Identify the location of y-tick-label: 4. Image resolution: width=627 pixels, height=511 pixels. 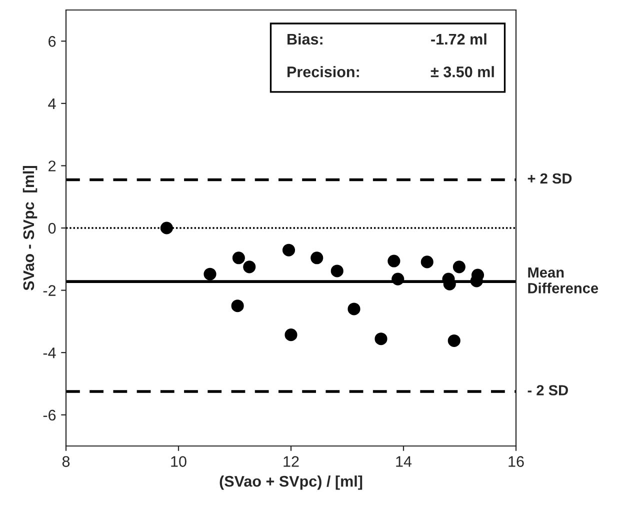
(52, 103).